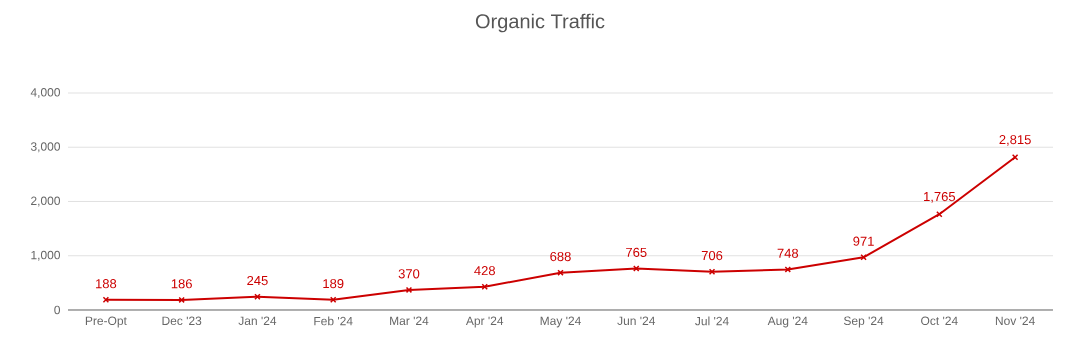 This screenshot has height=350, width=1080. What do you see at coordinates (560, 256) in the screenshot?
I see `data-label: 688` at bounding box center [560, 256].